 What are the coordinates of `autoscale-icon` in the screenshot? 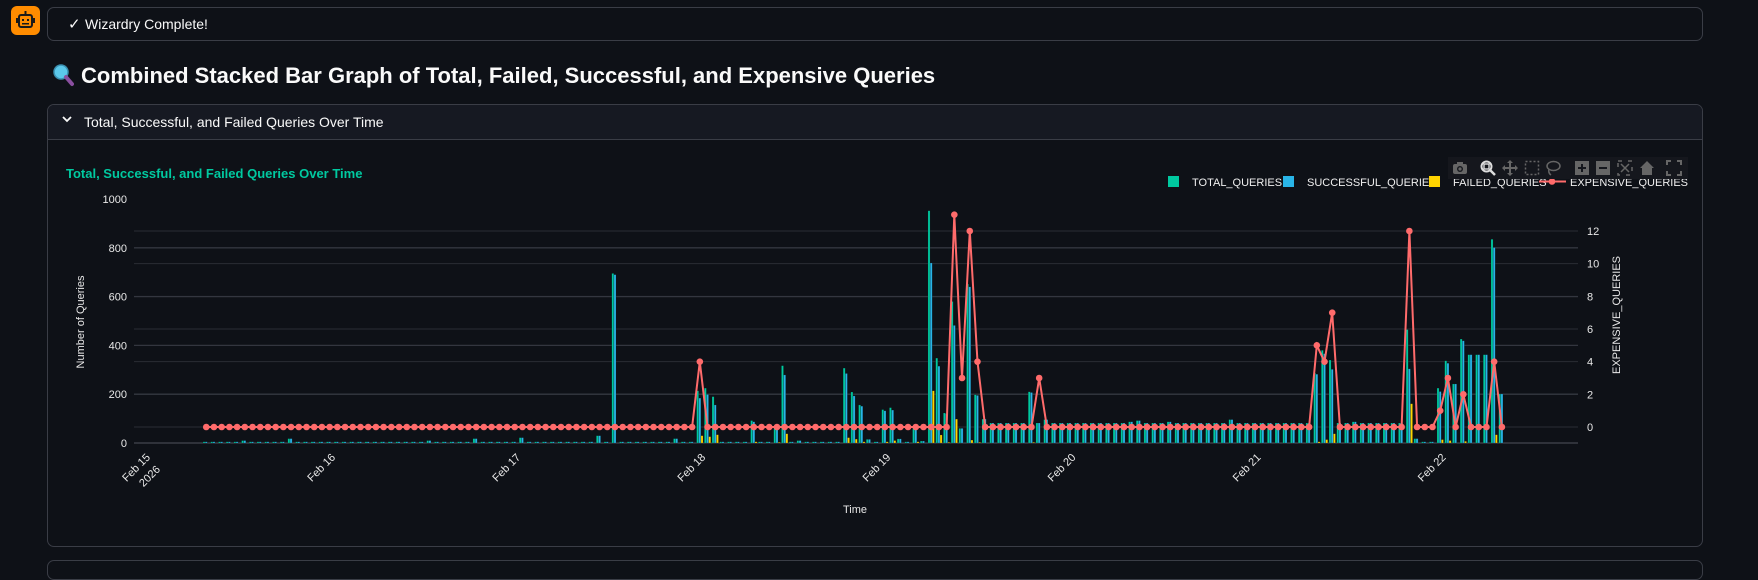 It's located at (1625, 168).